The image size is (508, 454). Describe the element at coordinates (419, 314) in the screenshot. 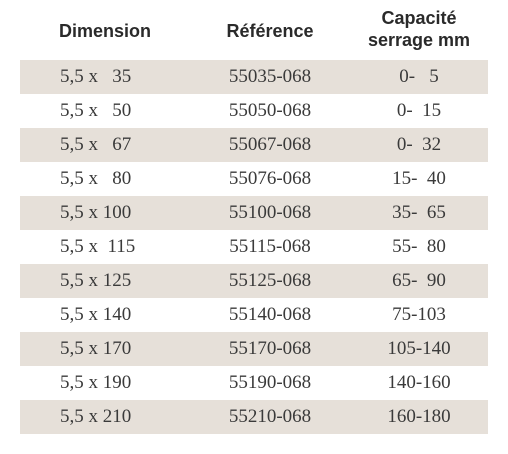

I see `cell-capacite: 75-103` at that location.